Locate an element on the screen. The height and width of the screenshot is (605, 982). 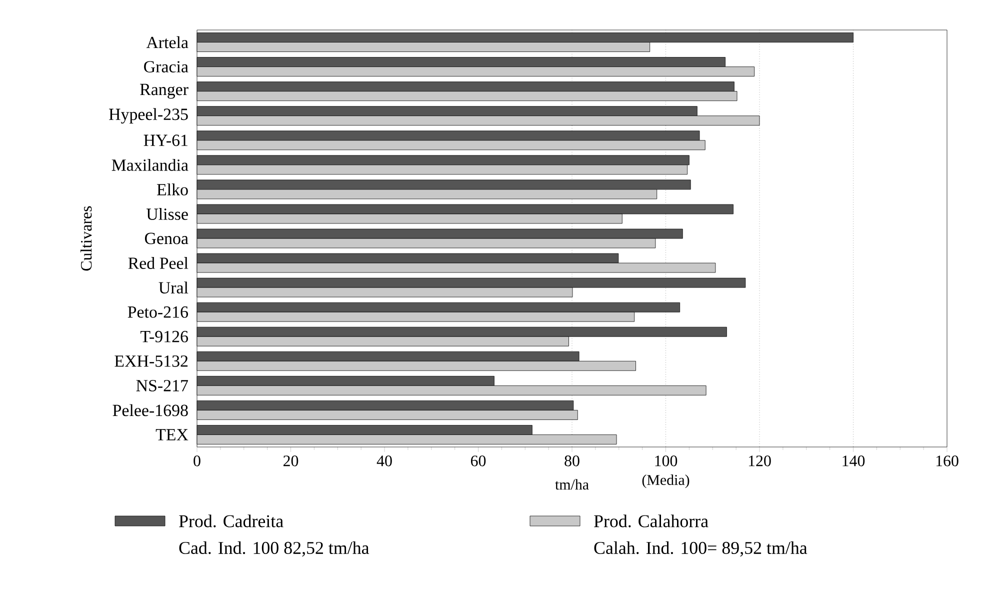
x-tick-label: 120 is located at coordinates (759, 461).